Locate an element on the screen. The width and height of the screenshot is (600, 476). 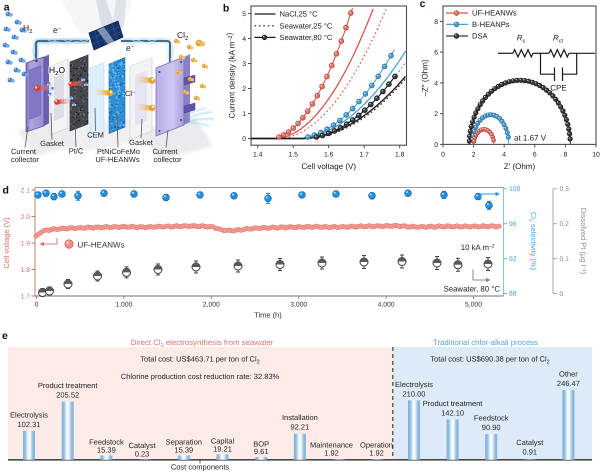
svg-text: 96 is located at coordinates (513, 224).